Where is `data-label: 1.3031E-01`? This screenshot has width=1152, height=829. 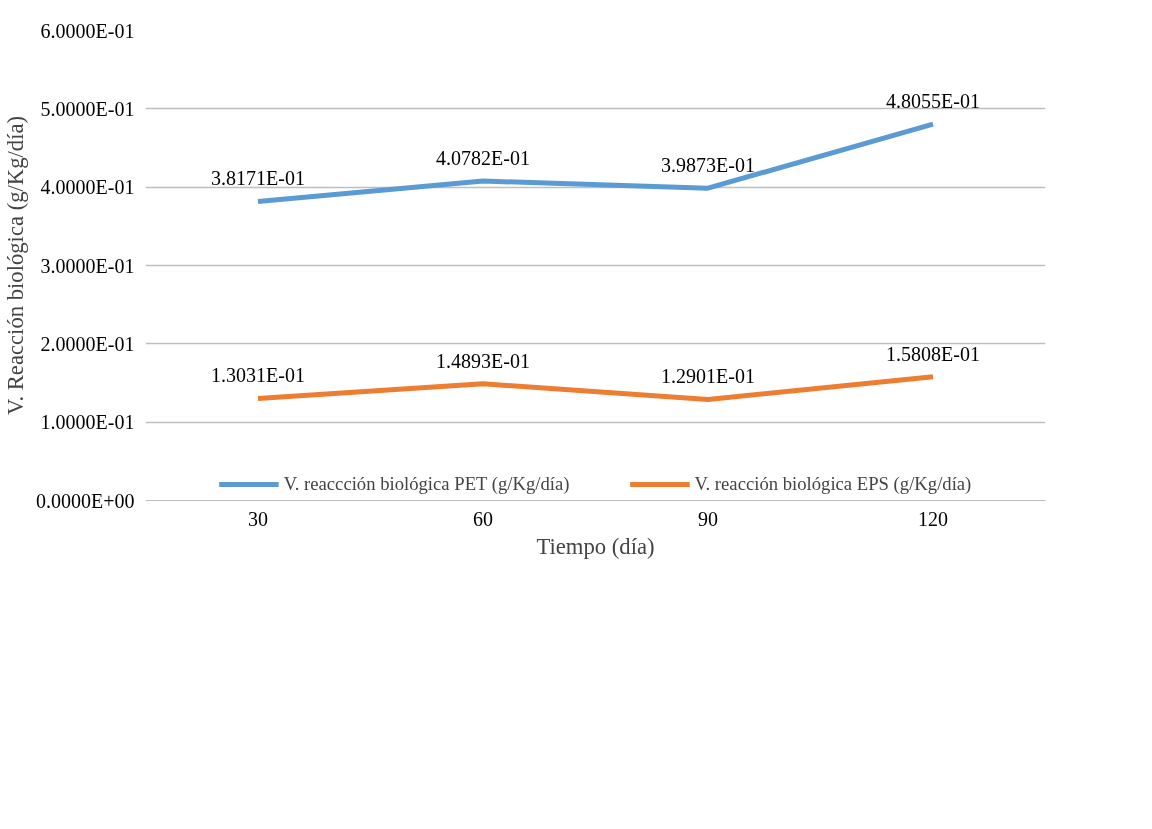 data-label: 1.3031E-01 is located at coordinates (258, 375).